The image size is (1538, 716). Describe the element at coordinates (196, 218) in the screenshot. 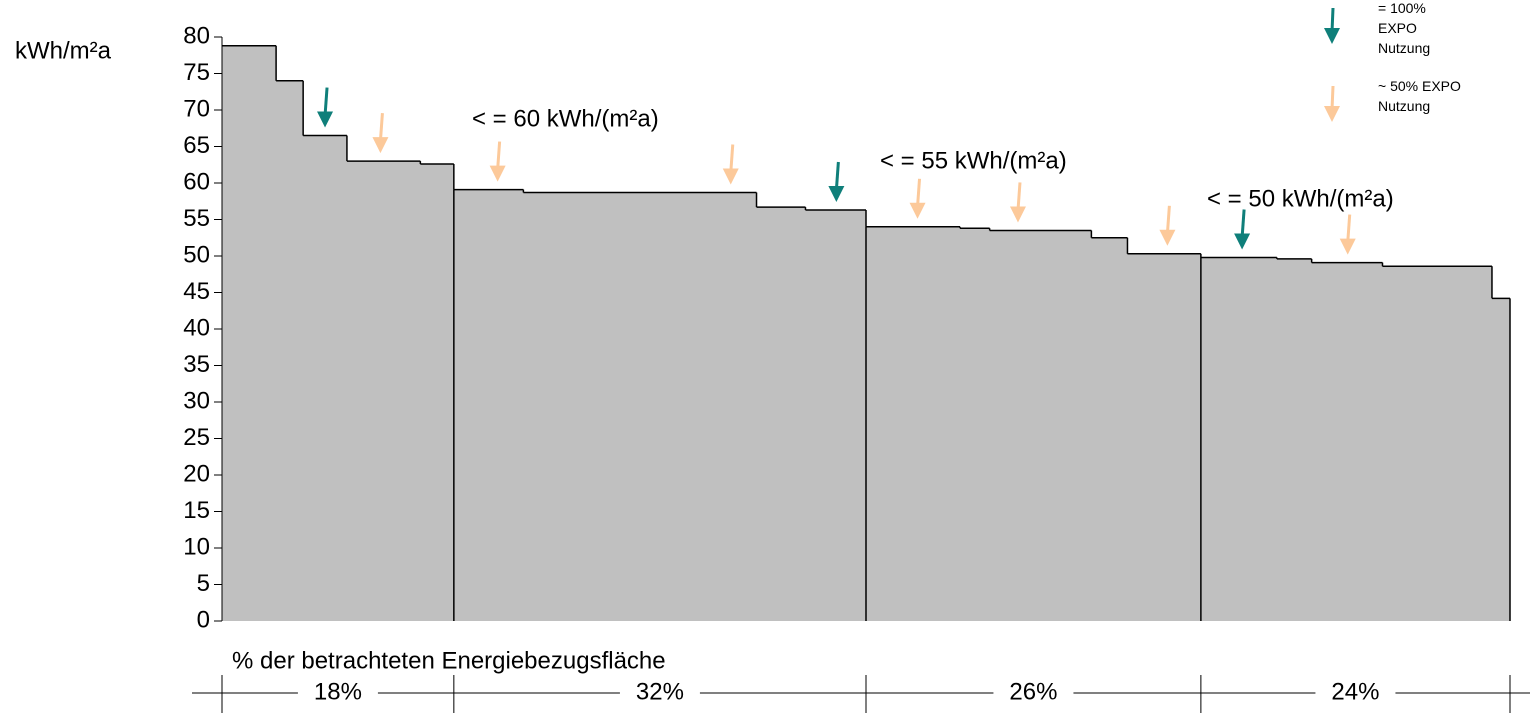

I see `y-tick-label: 55` at that location.